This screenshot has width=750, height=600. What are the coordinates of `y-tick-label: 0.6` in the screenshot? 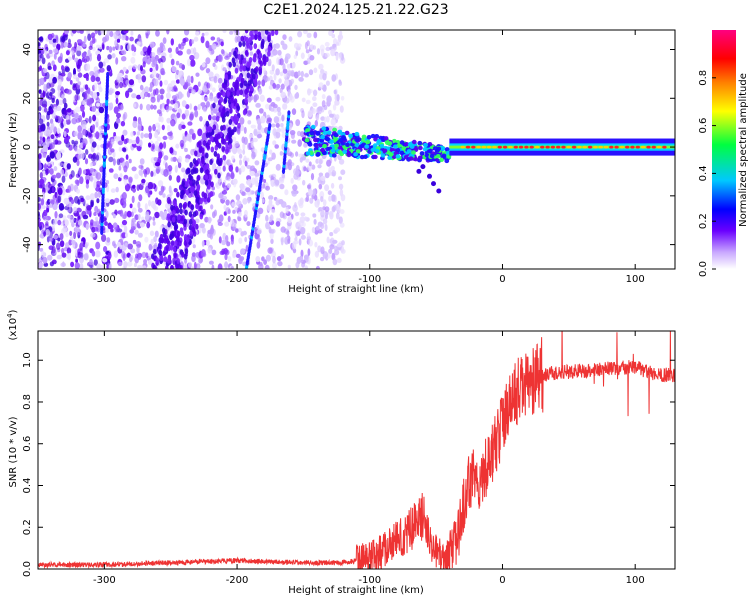 It's located at (27, 444).